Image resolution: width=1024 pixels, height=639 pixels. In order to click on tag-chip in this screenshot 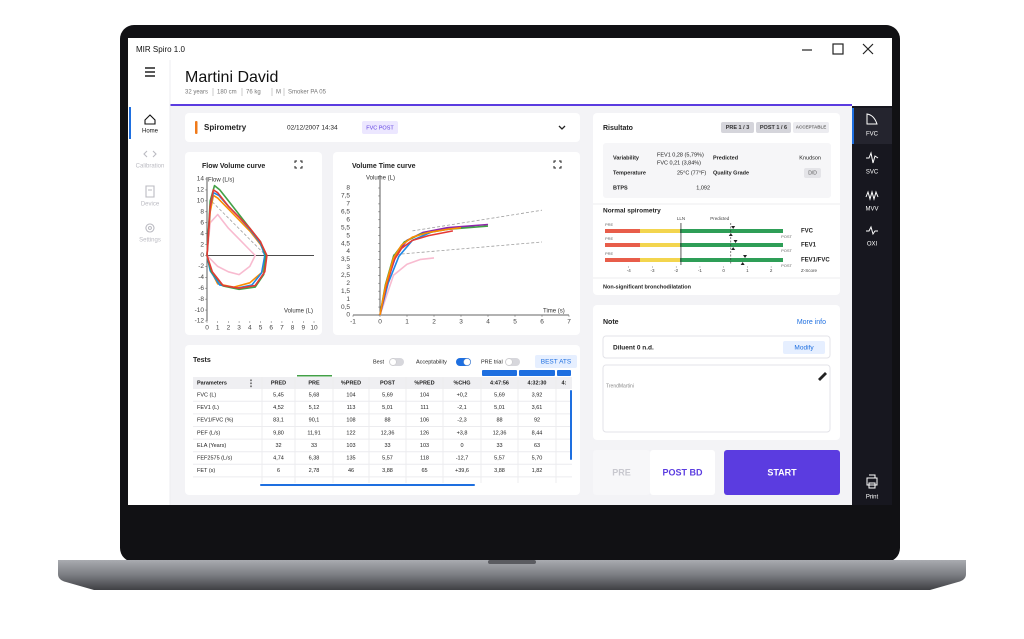, I will do `click(380, 127)`.